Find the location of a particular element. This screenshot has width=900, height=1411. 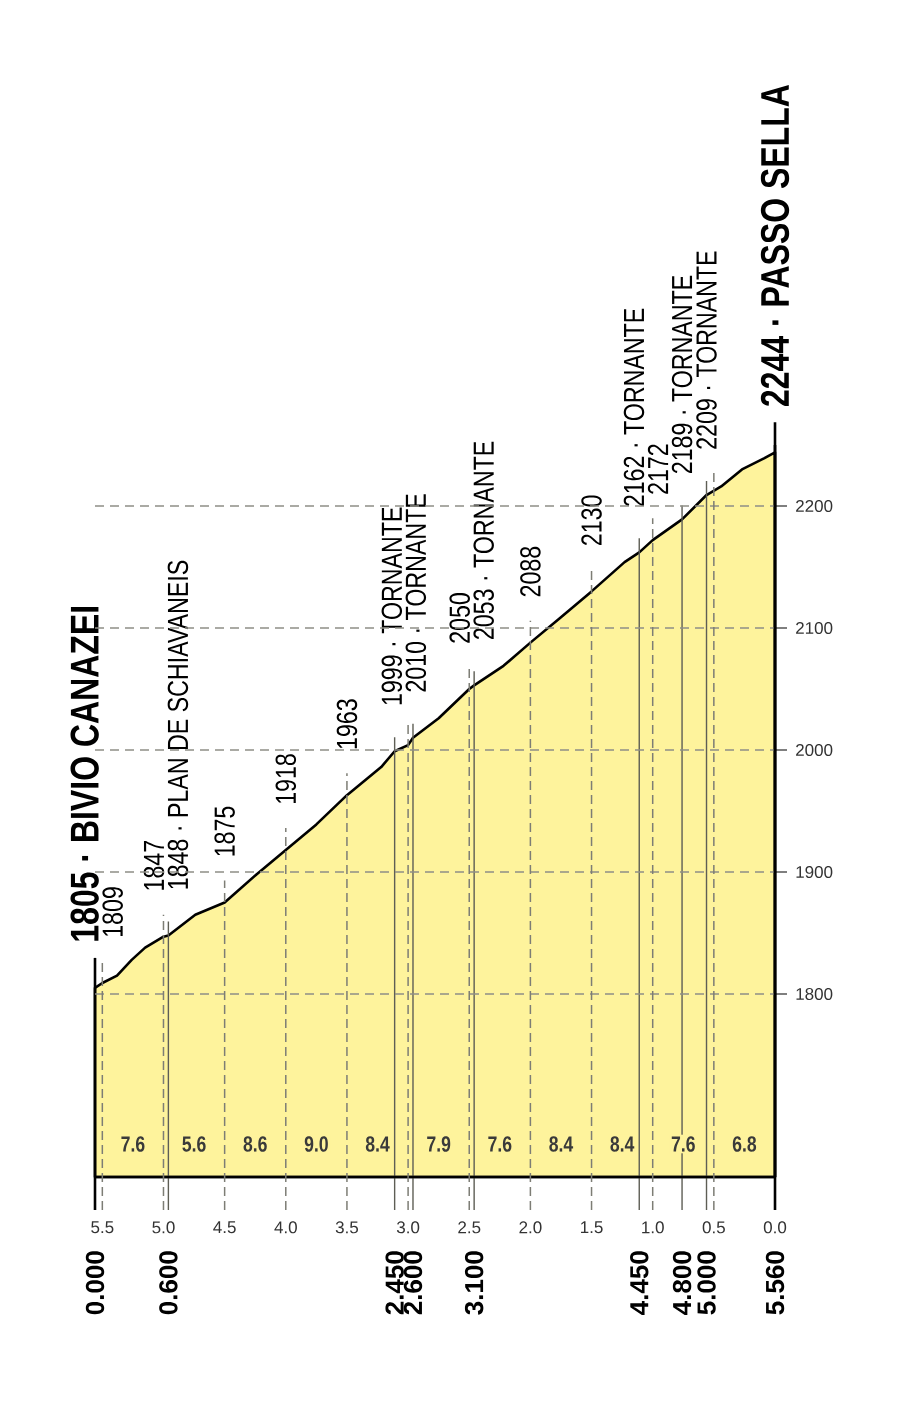

annotation: 1918 is located at coordinates (286, 779).